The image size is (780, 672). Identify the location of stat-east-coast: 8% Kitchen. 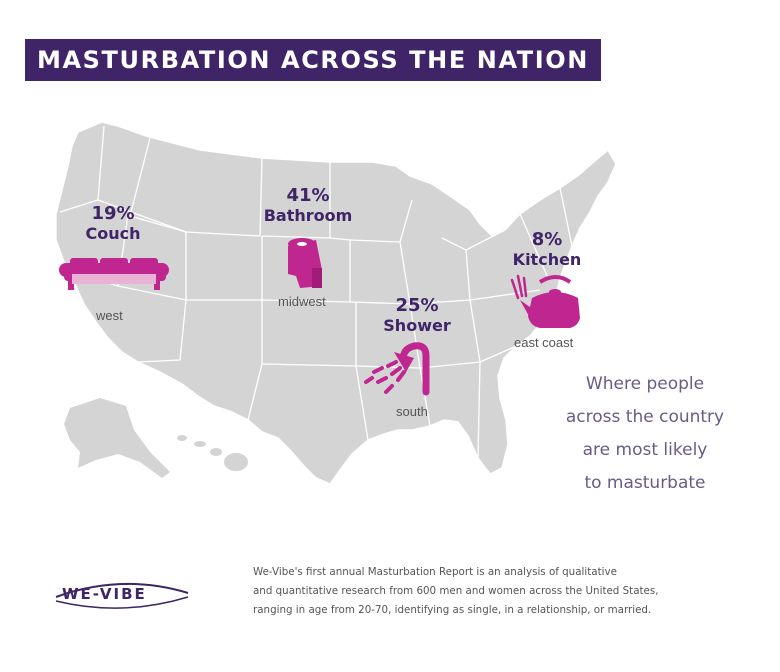
(547, 249).